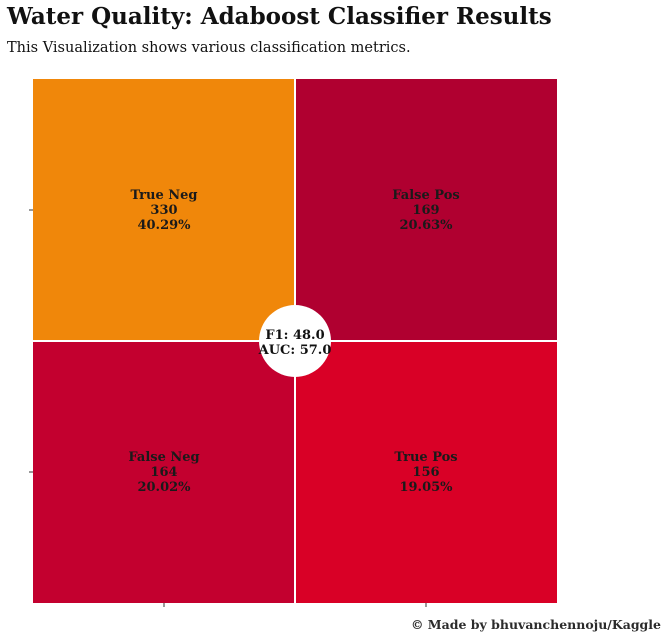 The image size is (668, 639). Describe the element at coordinates (535, 624) in the screenshot. I see `credit-footer: © Made by bhuvanchennoju/Kaggle` at that location.